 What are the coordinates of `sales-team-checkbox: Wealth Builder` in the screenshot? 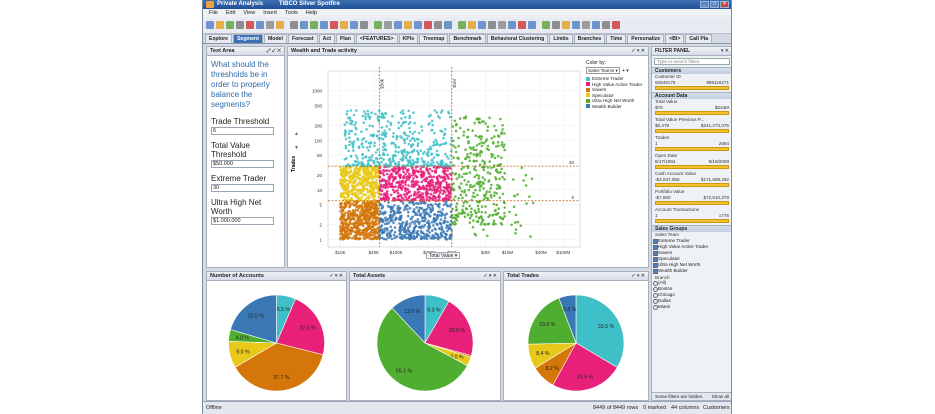 It's located at (691, 271).